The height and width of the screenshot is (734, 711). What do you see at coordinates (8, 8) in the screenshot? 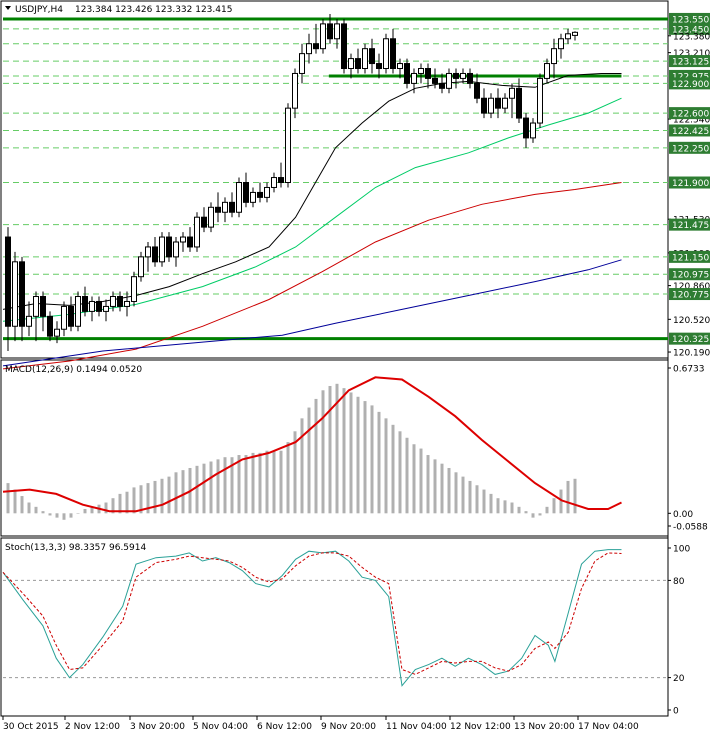
I see `dropdown-triangle-icon` at bounding box center [8, 8].